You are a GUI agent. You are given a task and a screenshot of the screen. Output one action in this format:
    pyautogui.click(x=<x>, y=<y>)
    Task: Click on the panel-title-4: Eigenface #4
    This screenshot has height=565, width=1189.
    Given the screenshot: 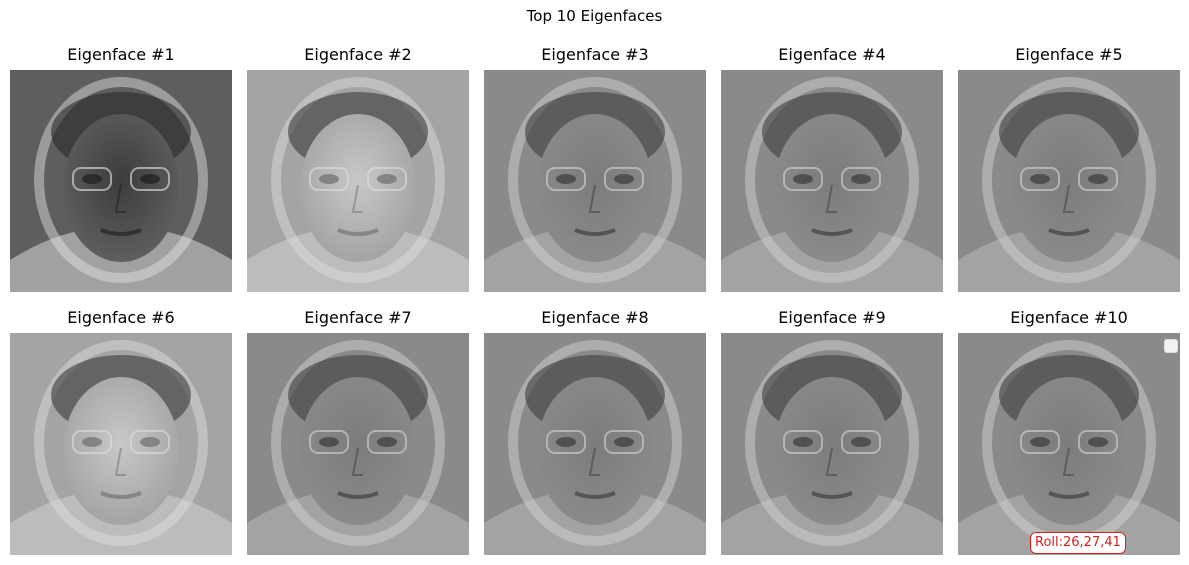 What is the action you would take?
    pyautogui.click(x=832, y=54)
    